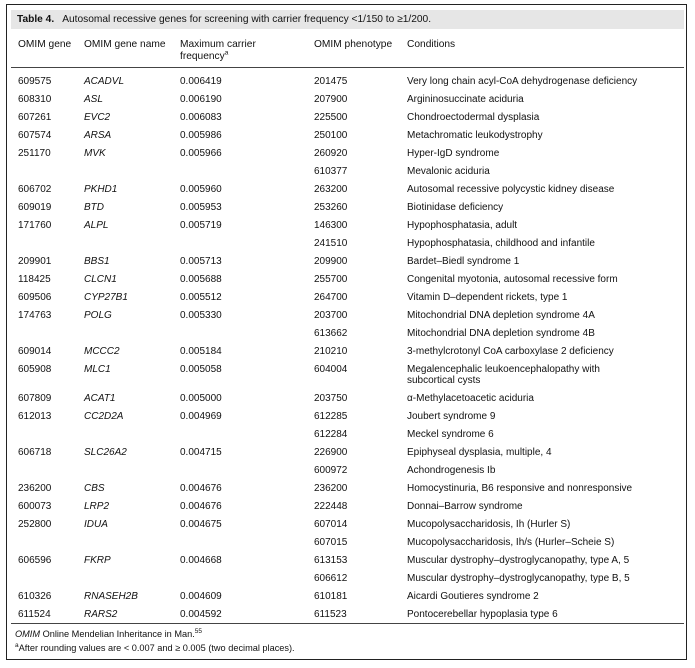  What do you see at coordinates (331, 578) in the screenshot?
I see `cell-omim-phenotype: 606612` at bounding box center [331, 578].